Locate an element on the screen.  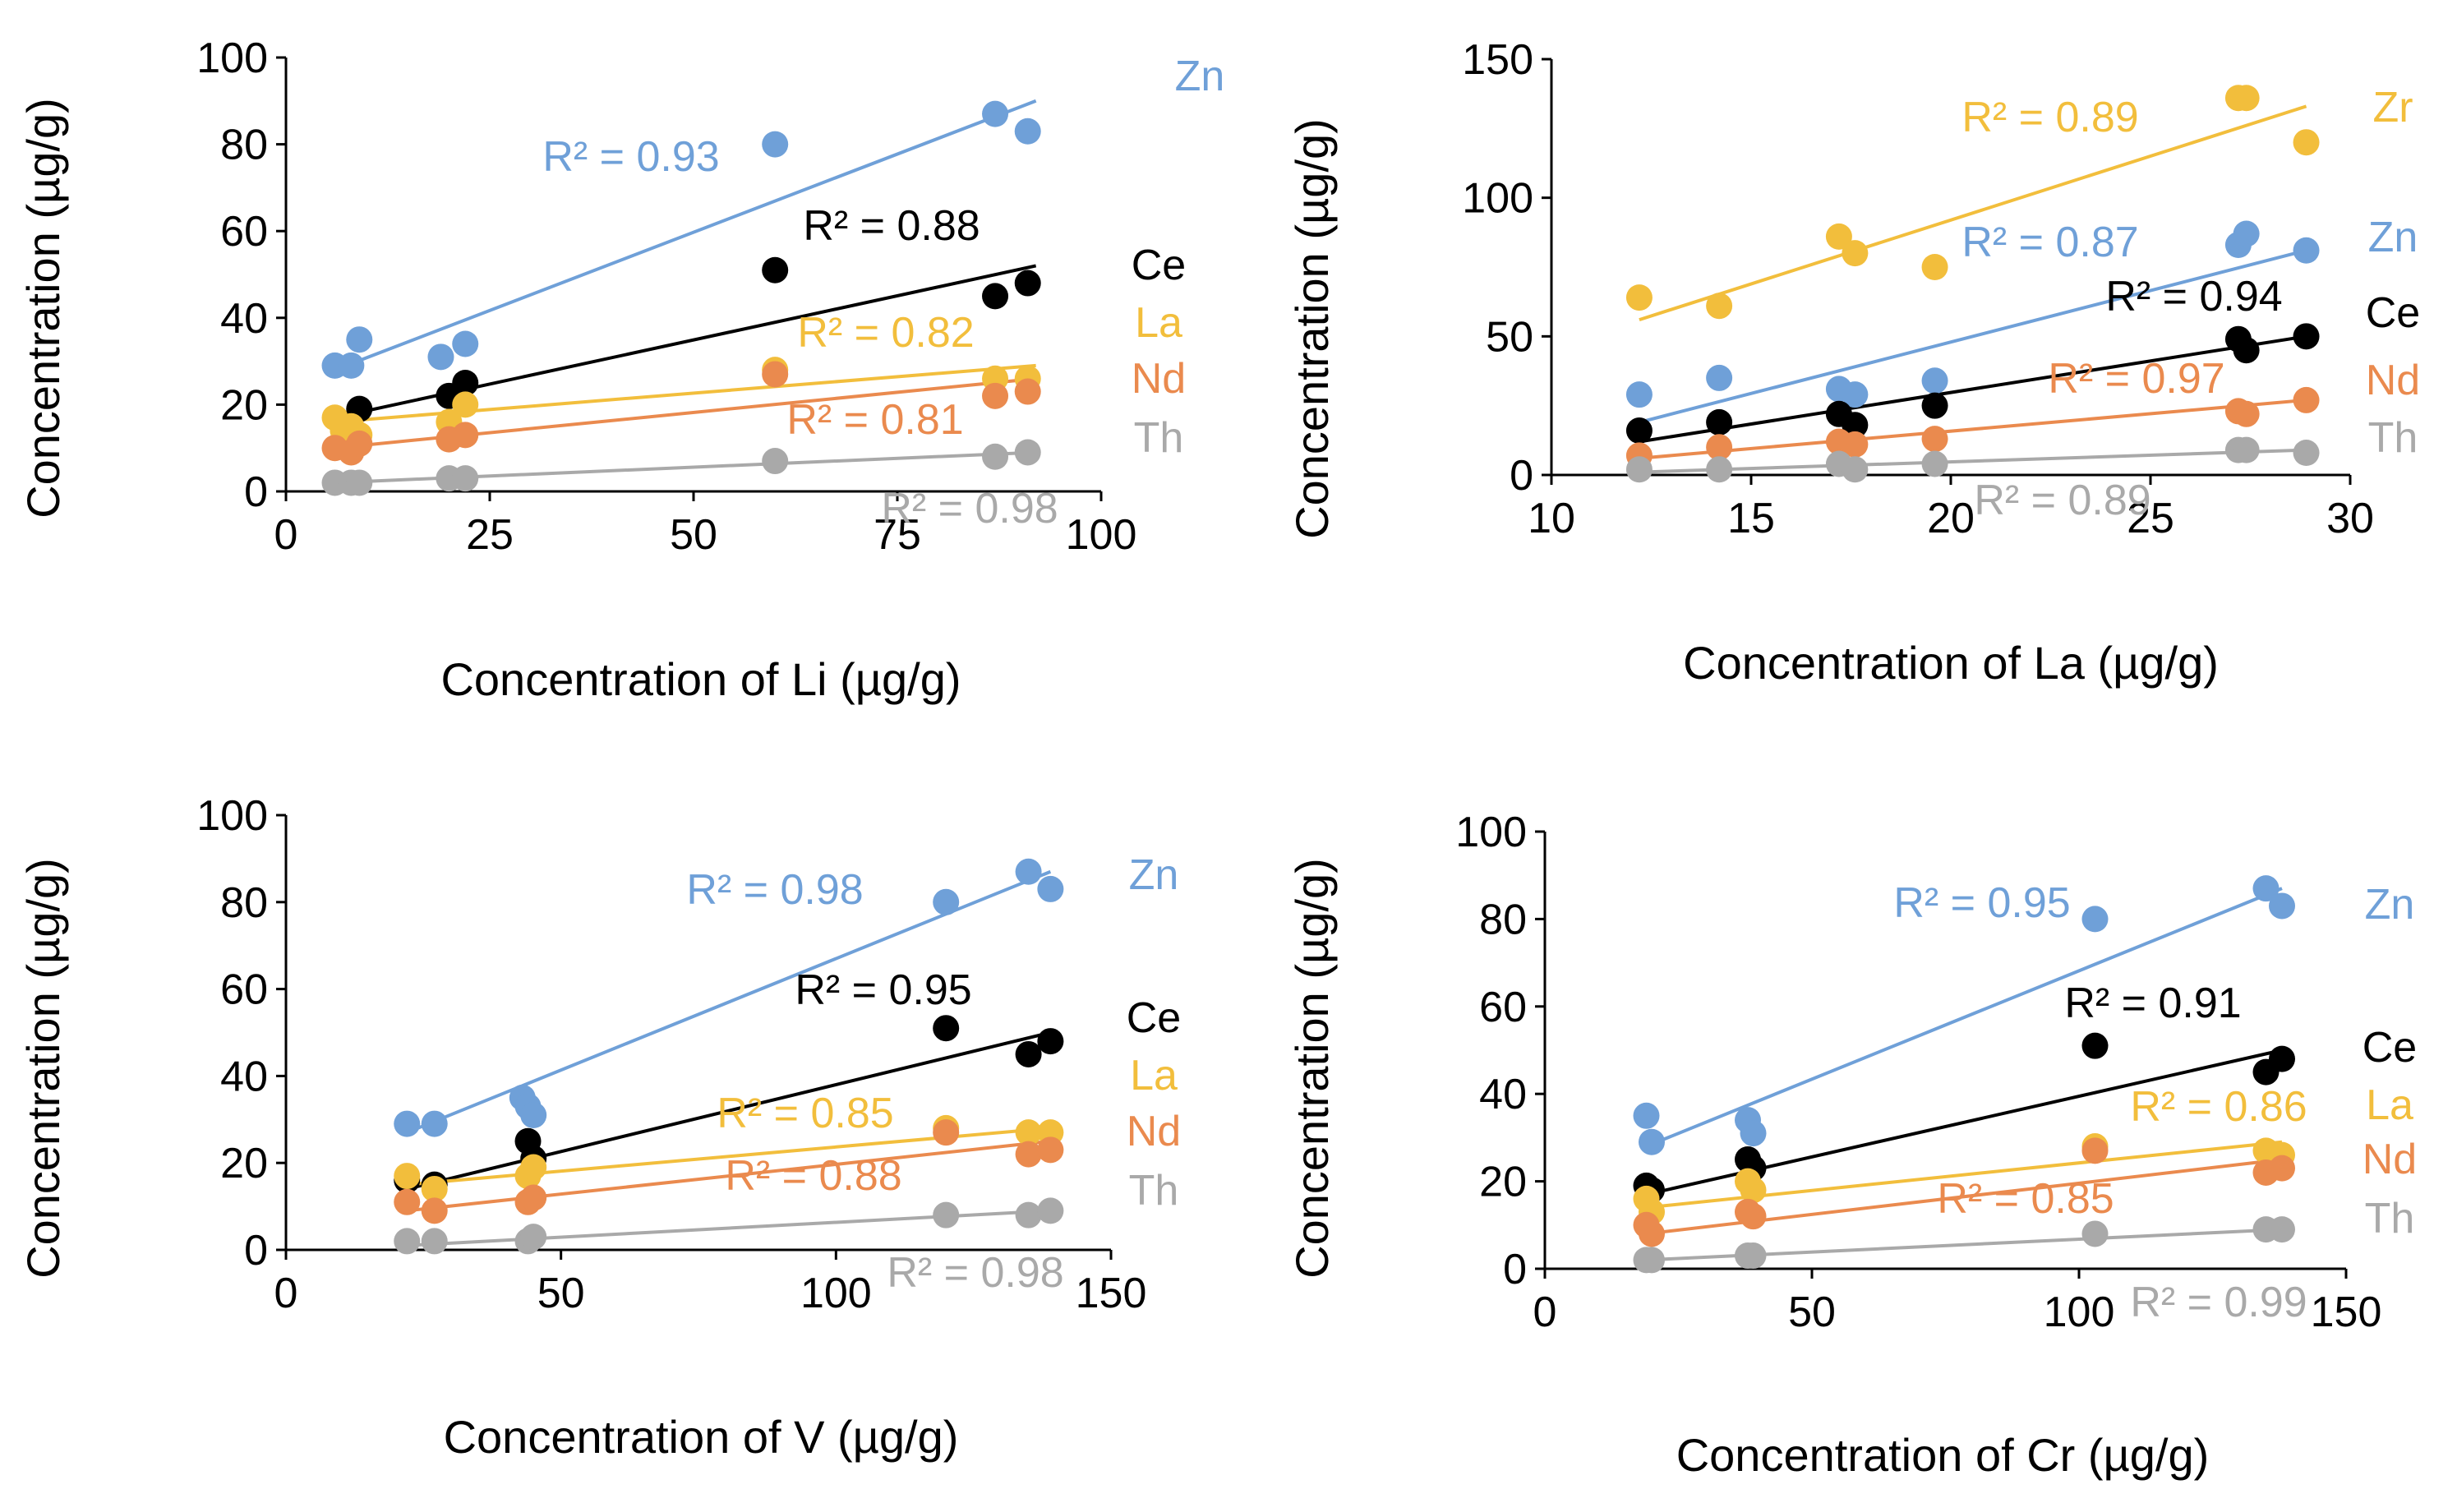
y-axis-title: Concentration (µg/g) is located at coordinates (43, 309).